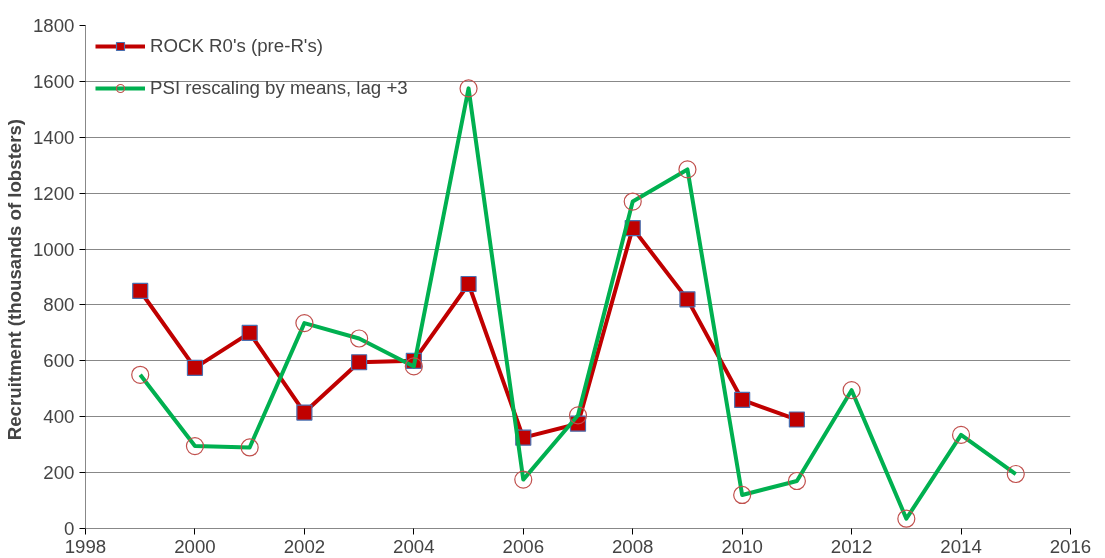 This screenshot has width=1105, height=558. I want to click on x-tick-label: 2008, so click(632, 546).